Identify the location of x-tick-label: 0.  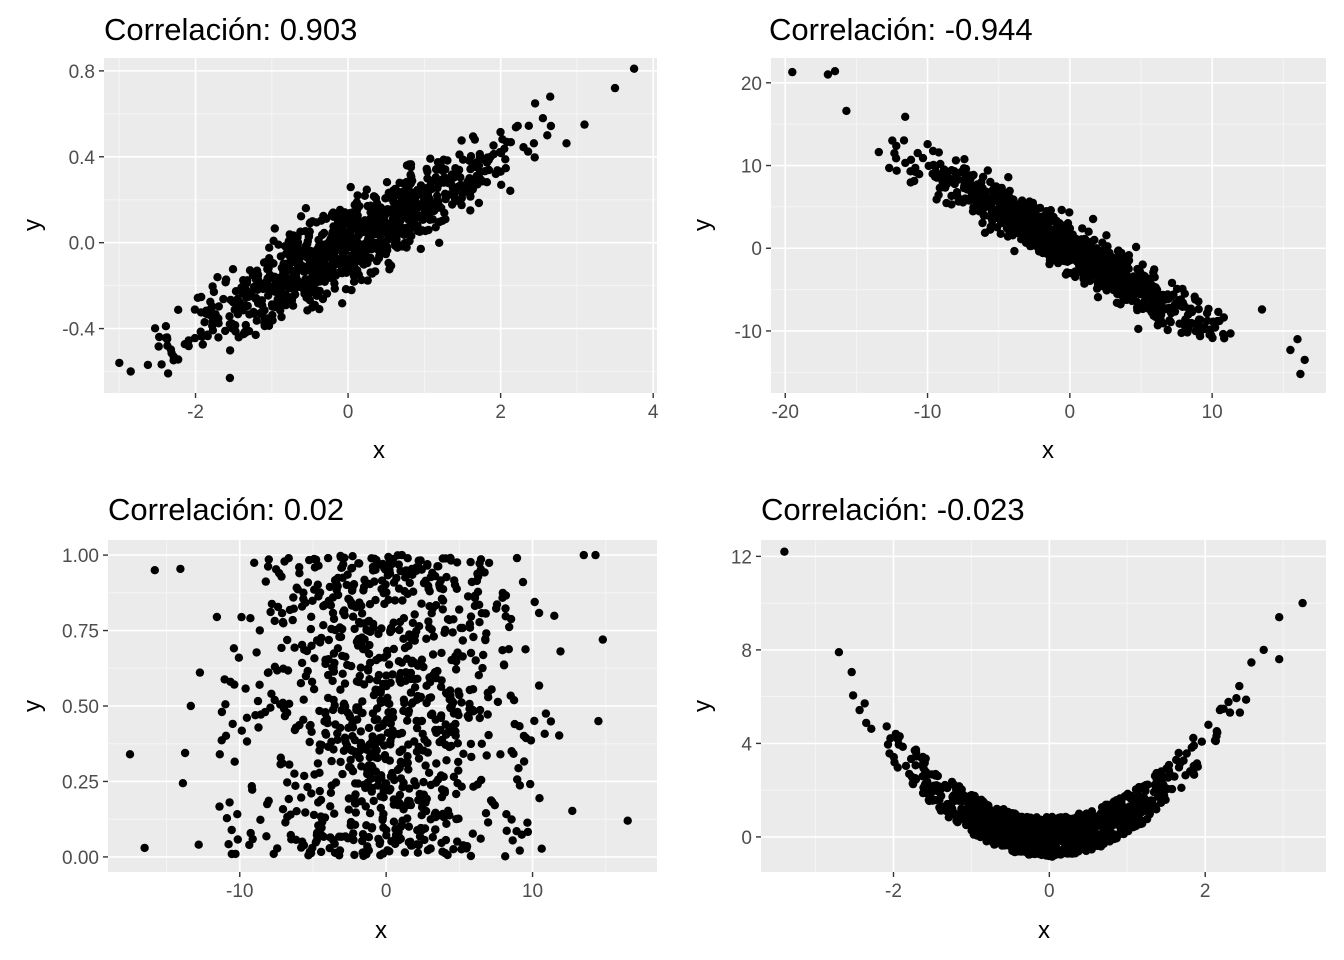
(1049, 891).